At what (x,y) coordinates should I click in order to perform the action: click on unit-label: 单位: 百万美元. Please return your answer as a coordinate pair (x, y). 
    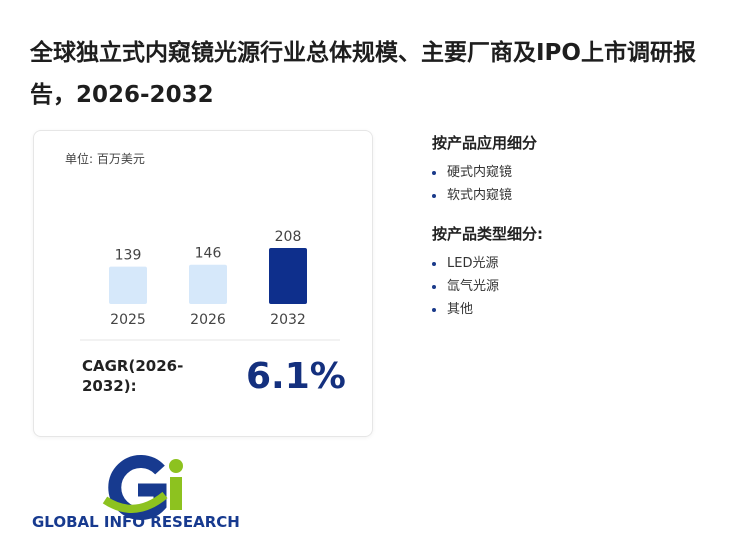
    Looking at the image, I should click on (105, 159).